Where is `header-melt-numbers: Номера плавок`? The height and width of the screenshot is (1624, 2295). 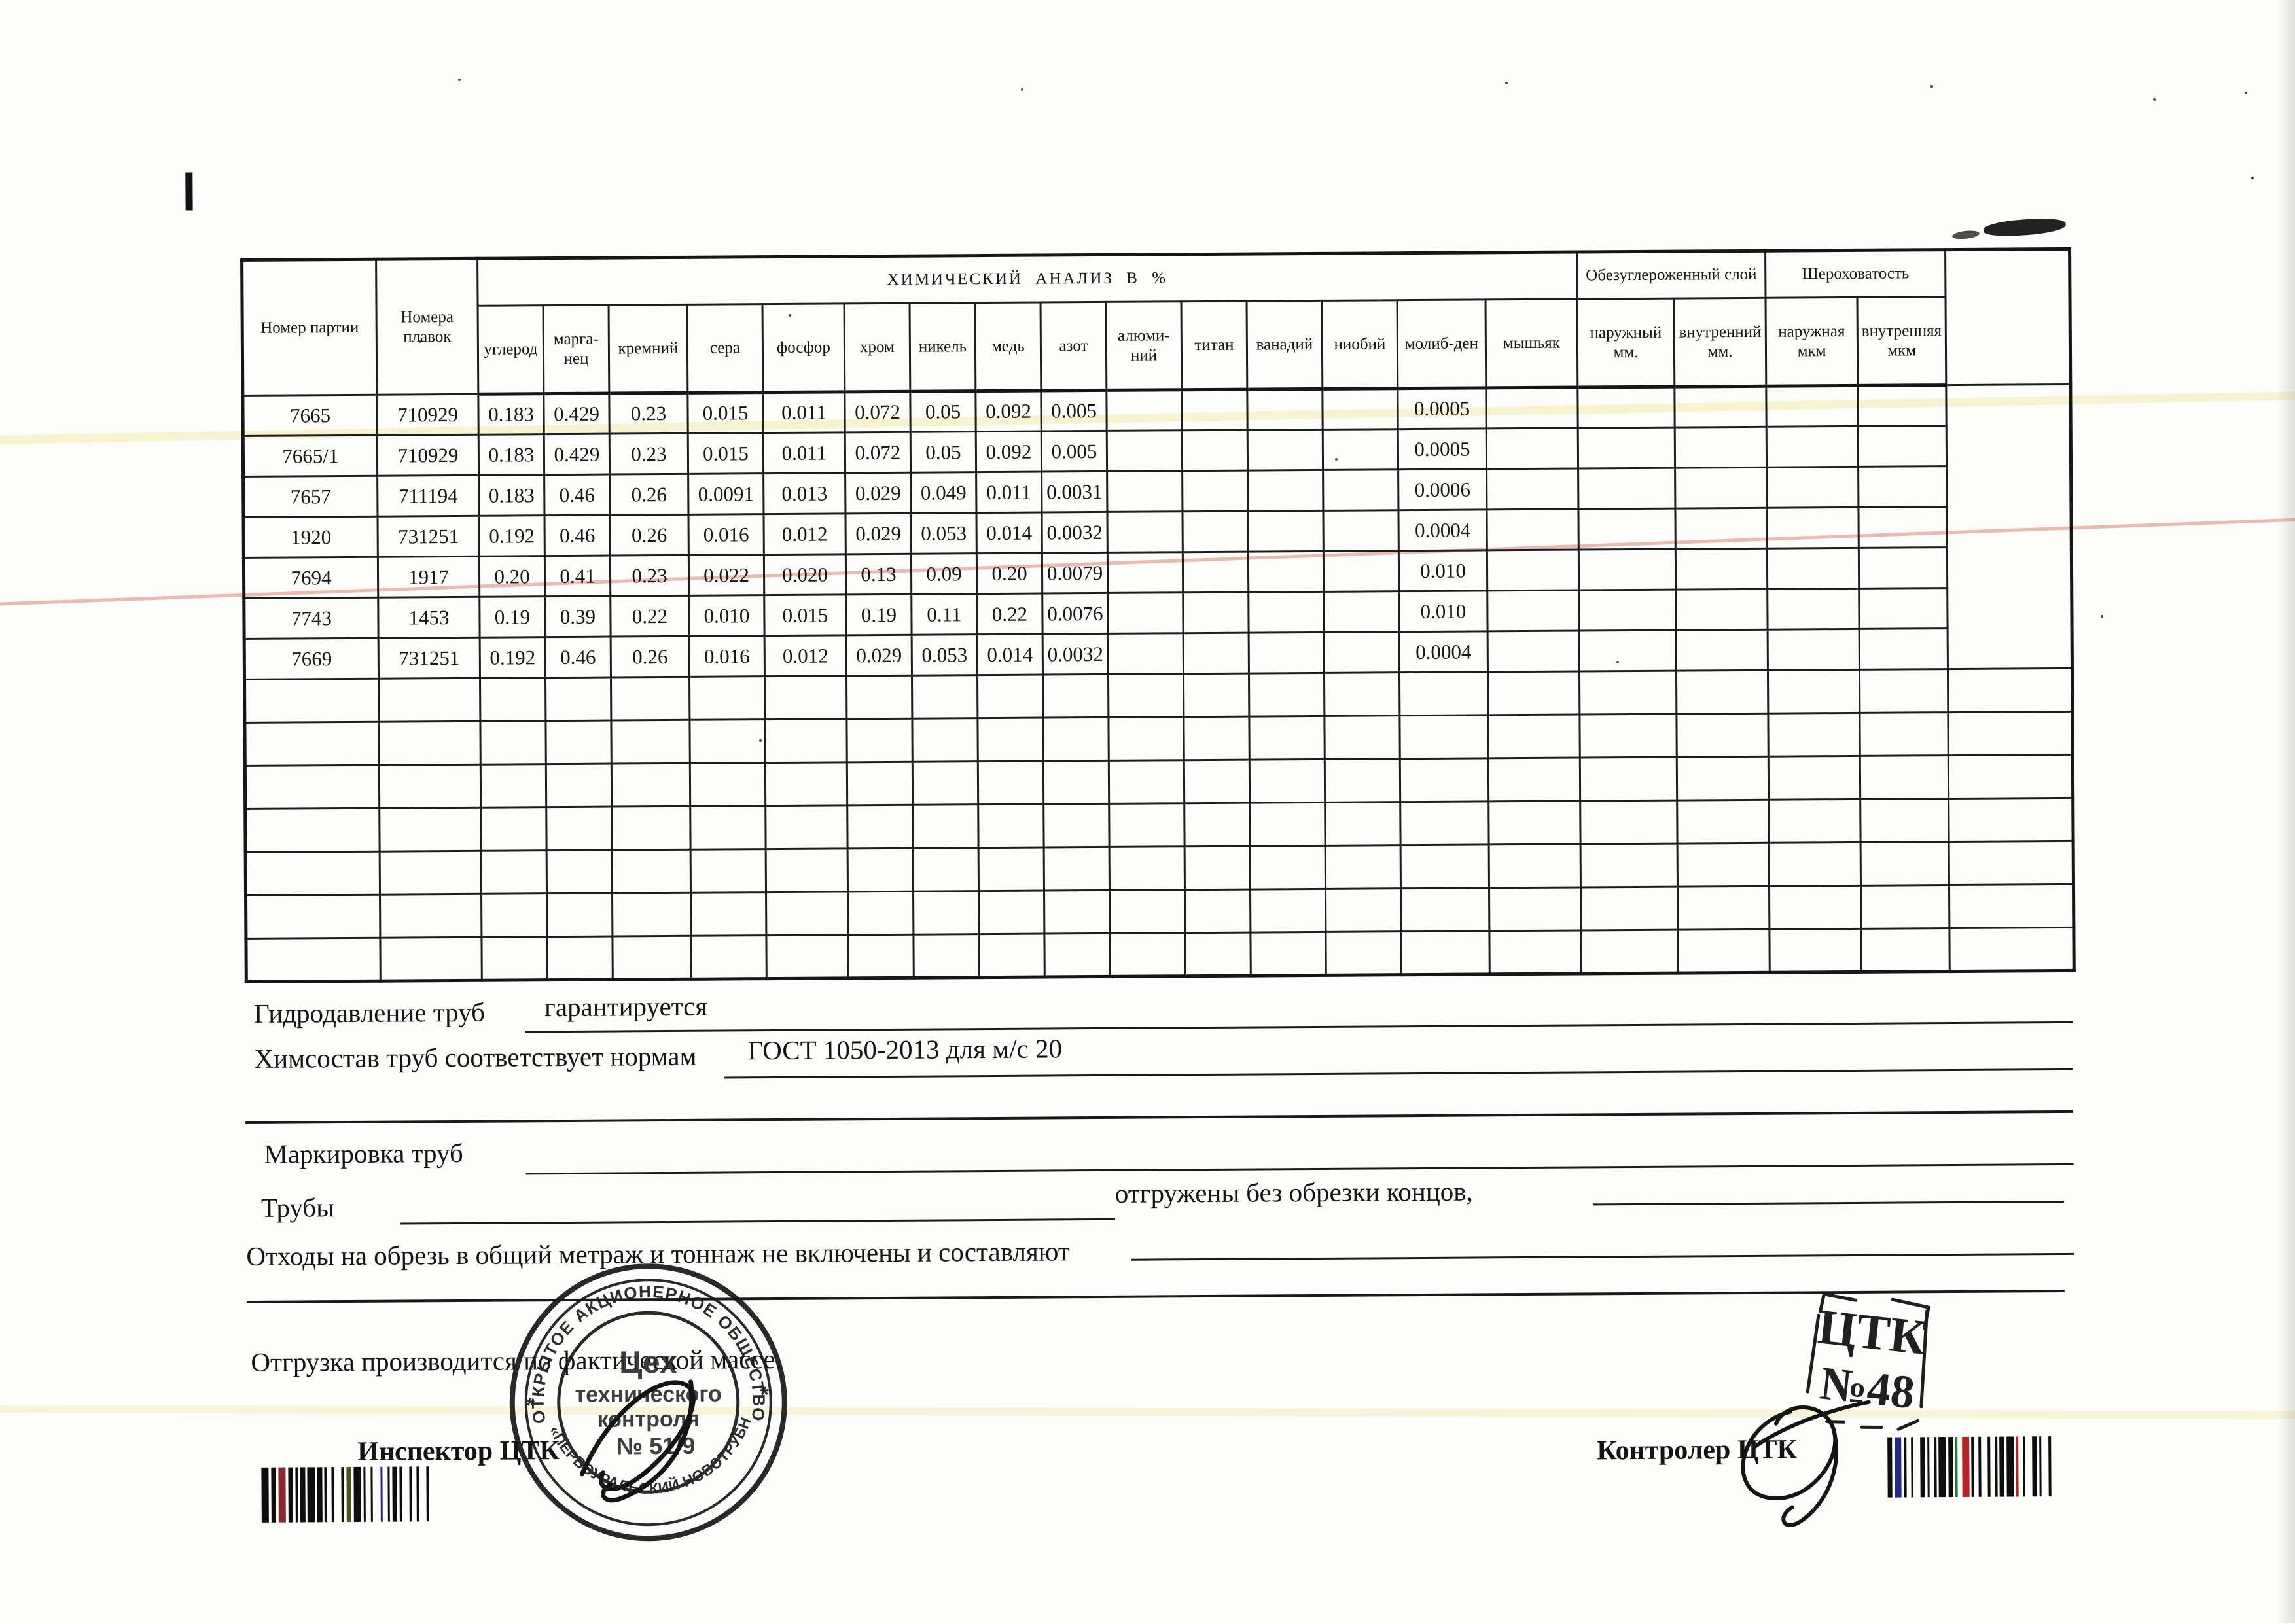
header-melt-numbers: Номера плавок is located at coordinates (427, 326).